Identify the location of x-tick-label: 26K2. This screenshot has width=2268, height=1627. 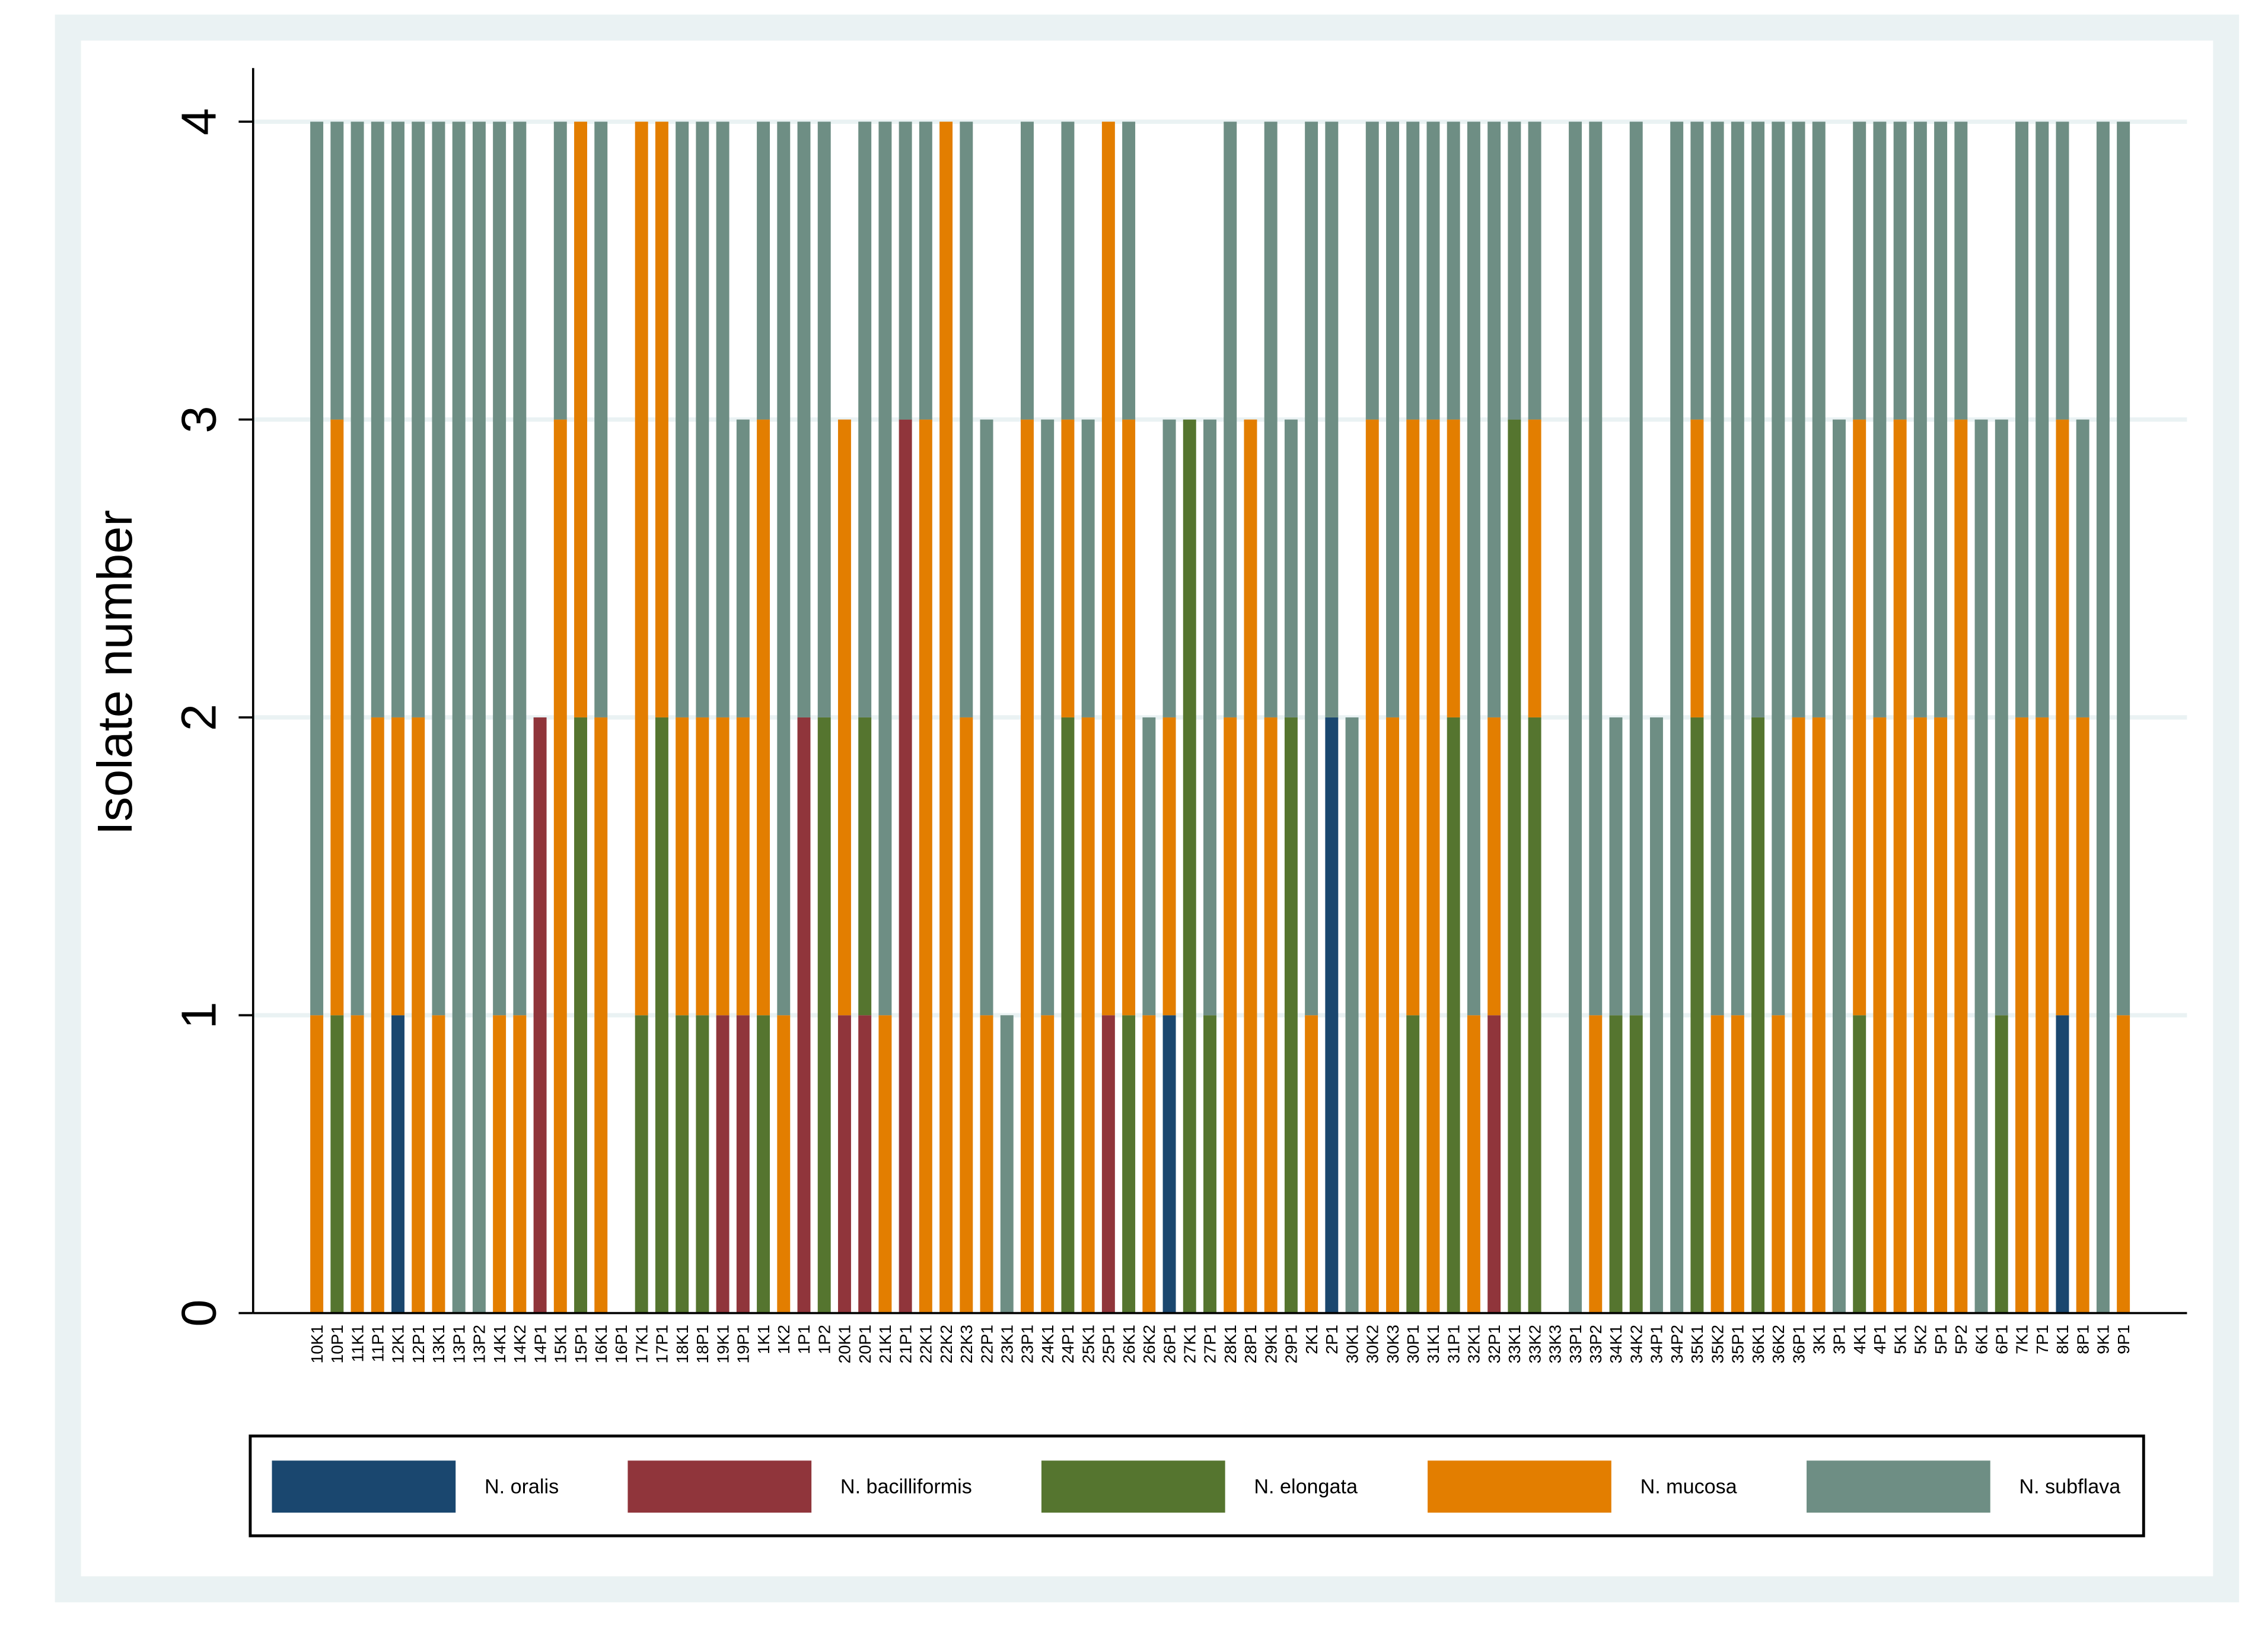
(1149, 1344).